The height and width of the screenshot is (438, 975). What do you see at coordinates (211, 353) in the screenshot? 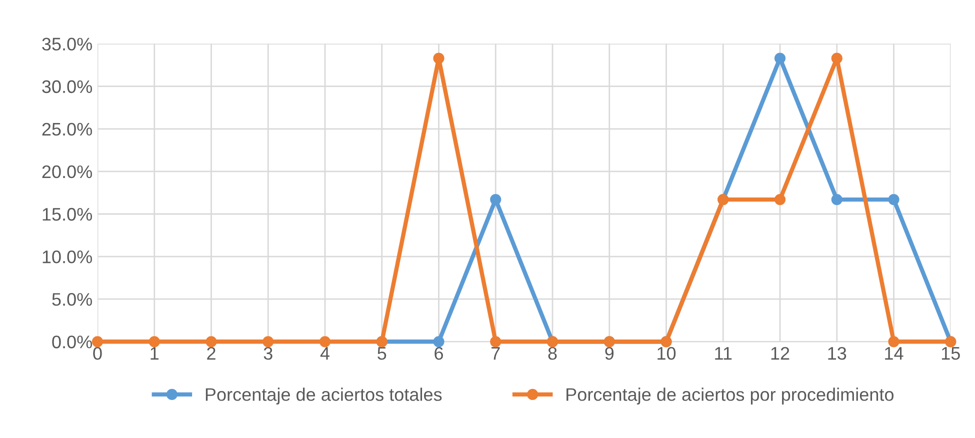
I see `x-tick-label: 2` at bounding box center [211, 353].